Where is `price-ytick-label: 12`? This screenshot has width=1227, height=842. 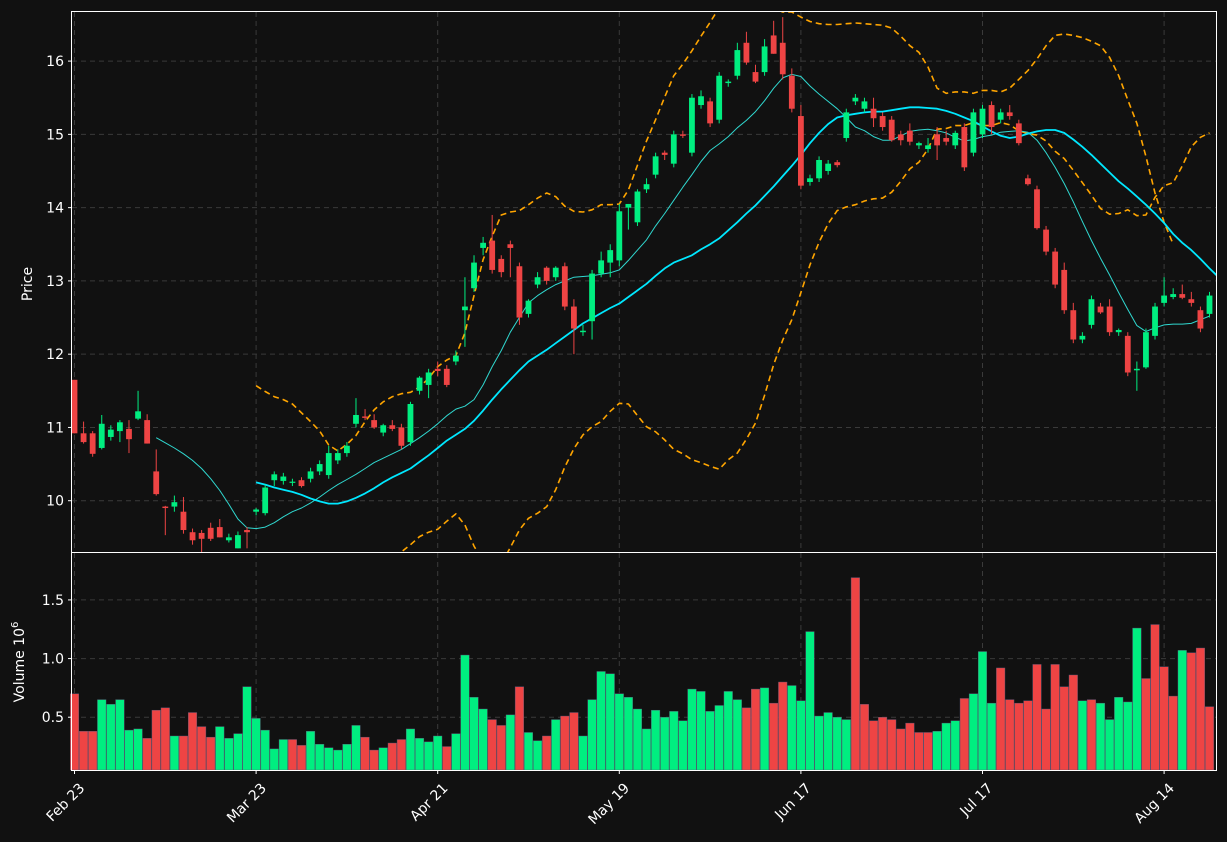
price-ytick-label: 12 is located at coordinates (55, 355).